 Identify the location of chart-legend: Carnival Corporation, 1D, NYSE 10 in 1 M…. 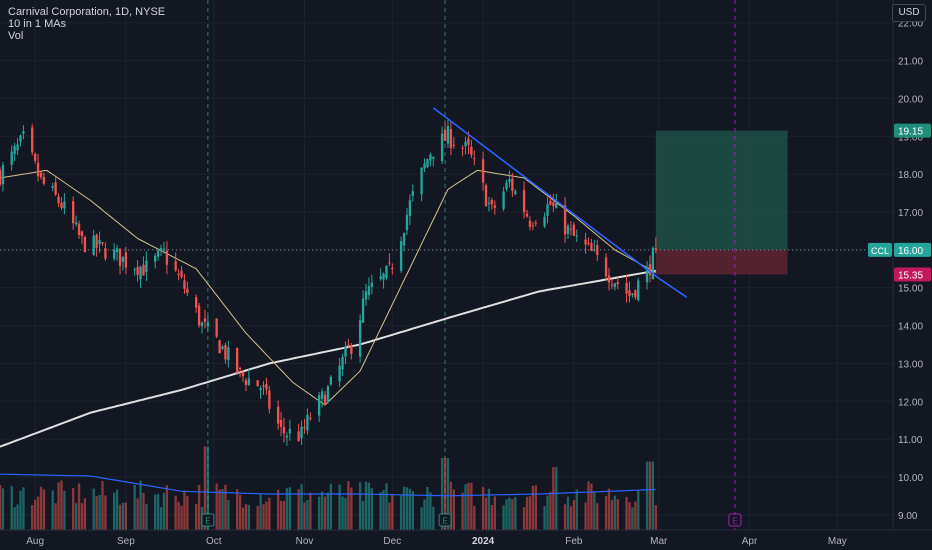
(86, 24).